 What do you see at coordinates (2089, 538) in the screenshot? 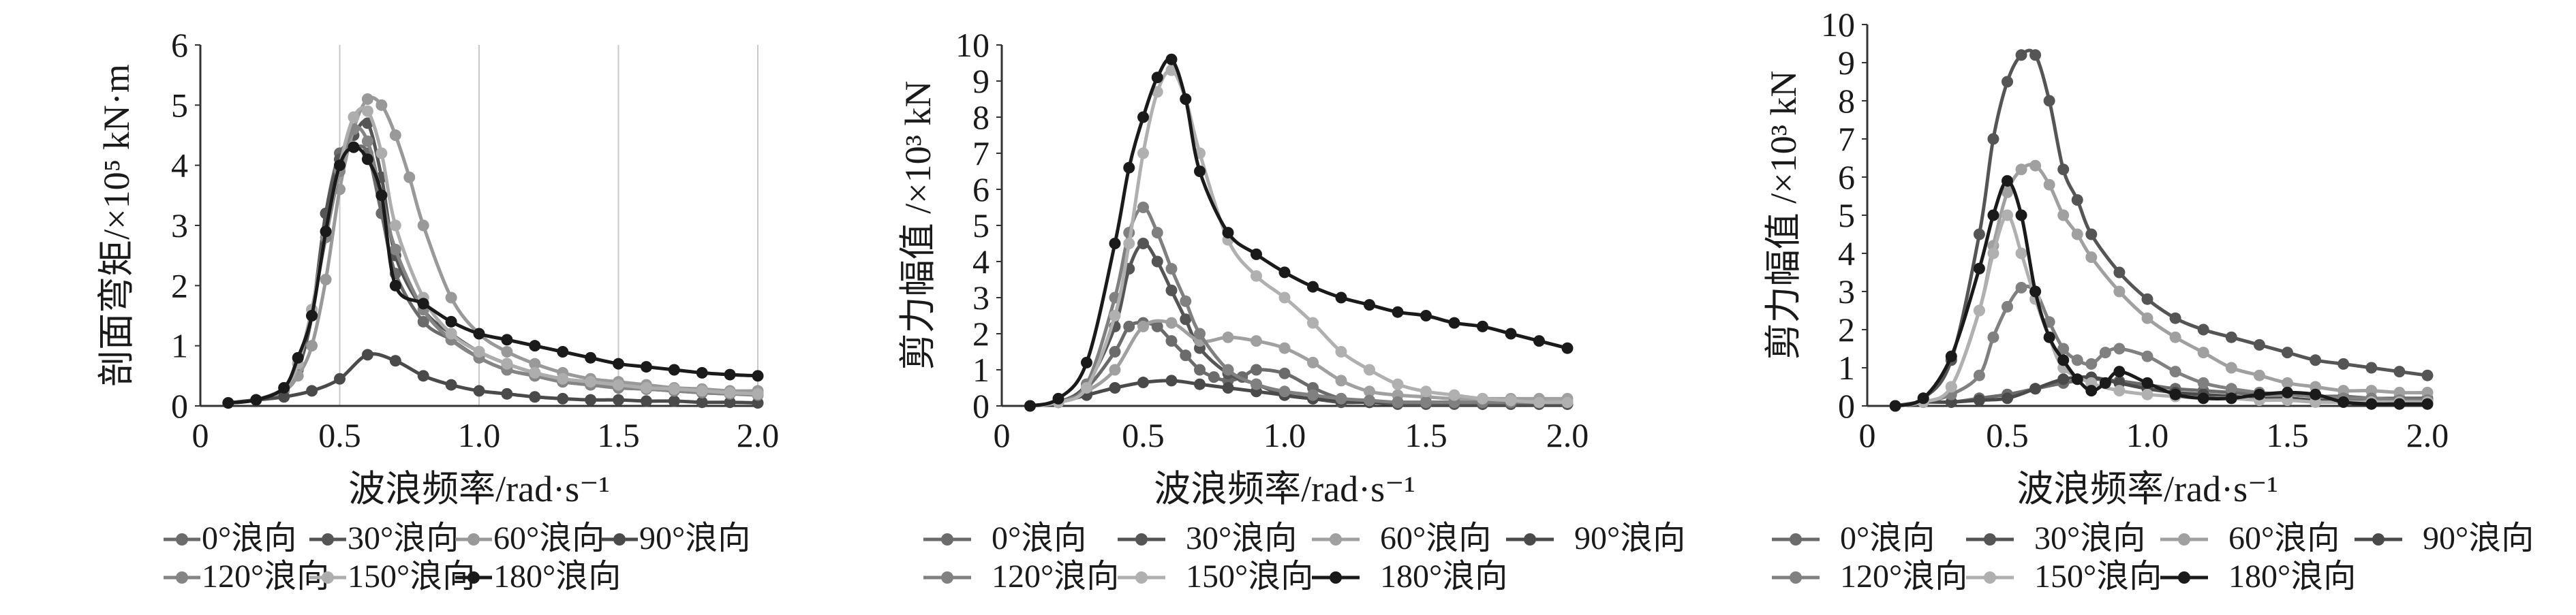
I see `legend-label: 30°浪向` at bounding box center [2089, 538].